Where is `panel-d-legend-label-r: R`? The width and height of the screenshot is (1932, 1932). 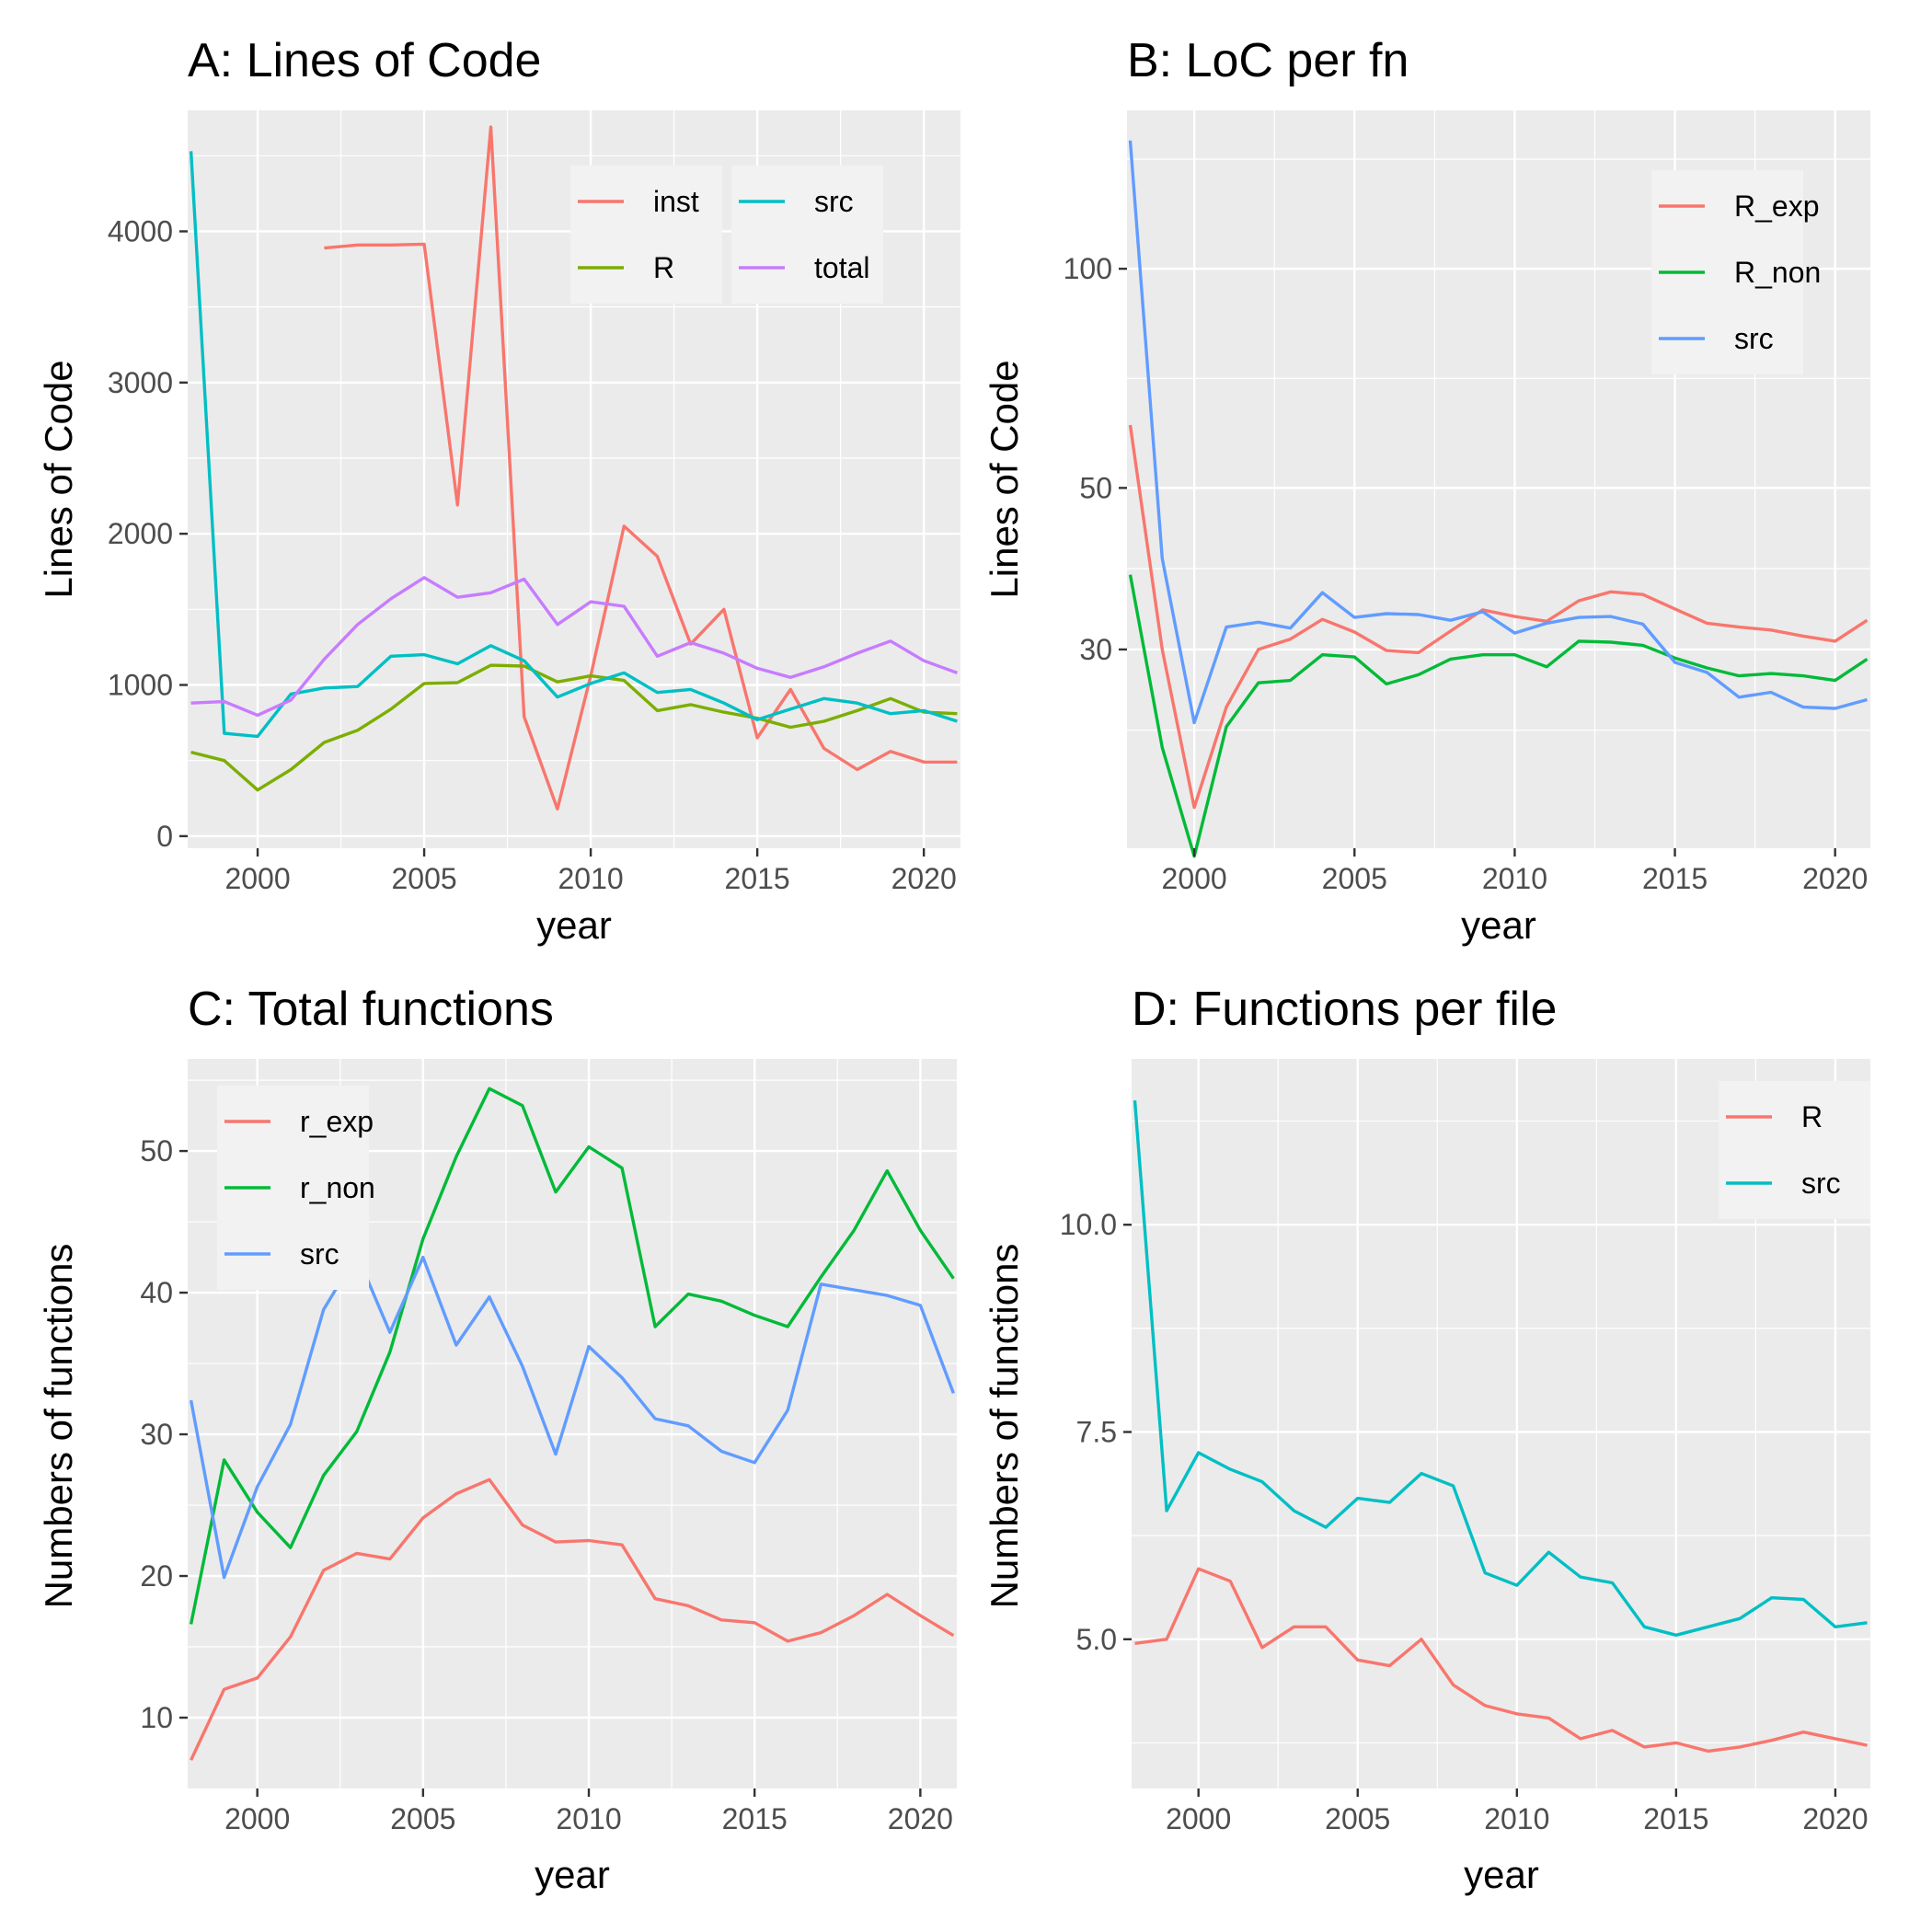 panel-d-legend-label-r: R is located at coordinates (1812, 1116).